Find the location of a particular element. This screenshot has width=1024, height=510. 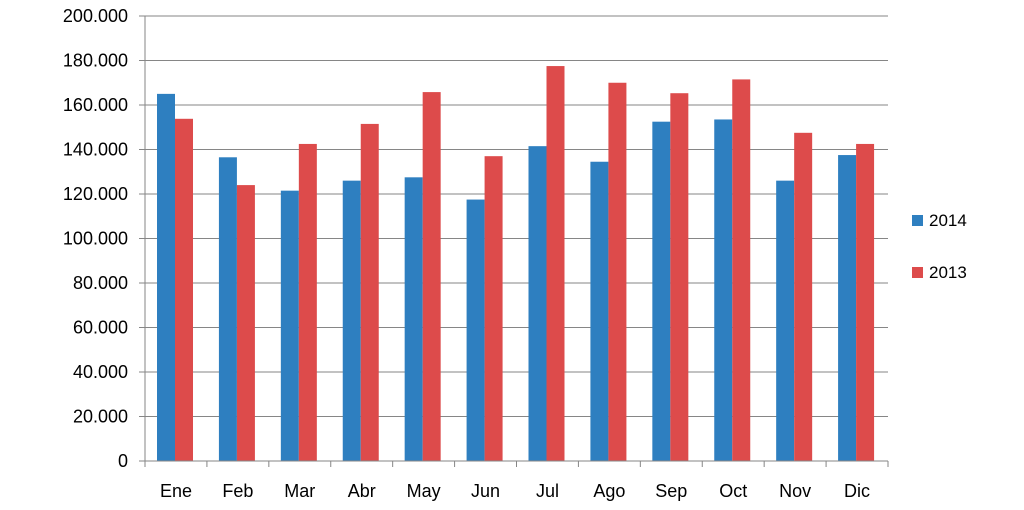

bar-2014-Oct is located at coordinates (723, 290).